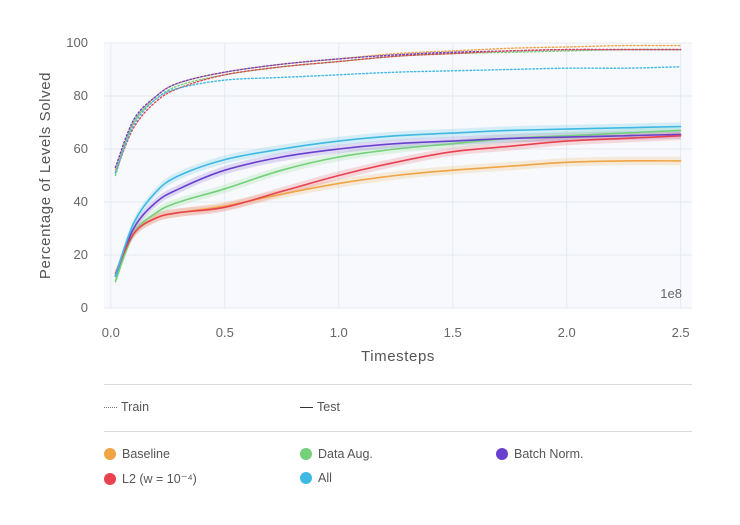  What do you see at coordinates (306, 407) in the screenshot?
I see `solid-line-icon` at bounding box center [306, 407].